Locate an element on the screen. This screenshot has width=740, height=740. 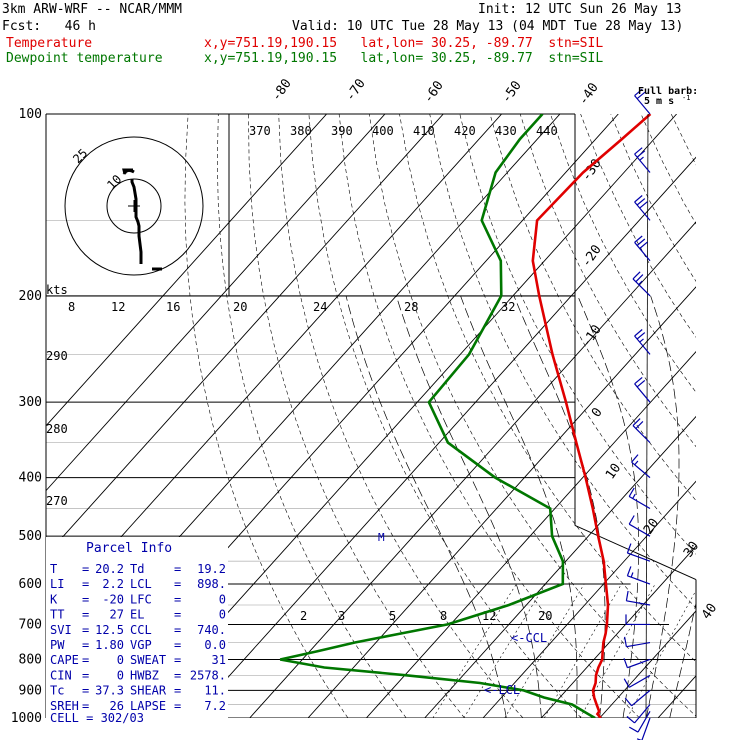
parcel-field-name: VGP is located at coordinates (141, 645).